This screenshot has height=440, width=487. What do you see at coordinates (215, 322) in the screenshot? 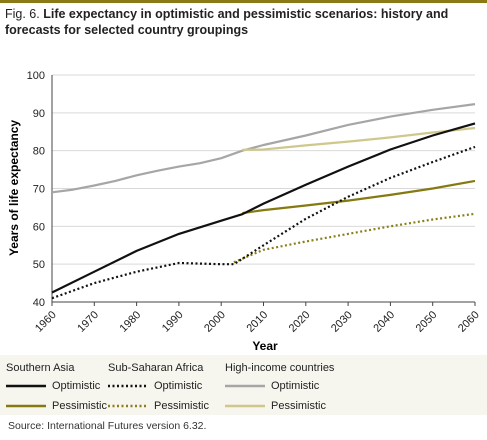
I see `x-tick-label: 2000` at bounding box center [215, 322].